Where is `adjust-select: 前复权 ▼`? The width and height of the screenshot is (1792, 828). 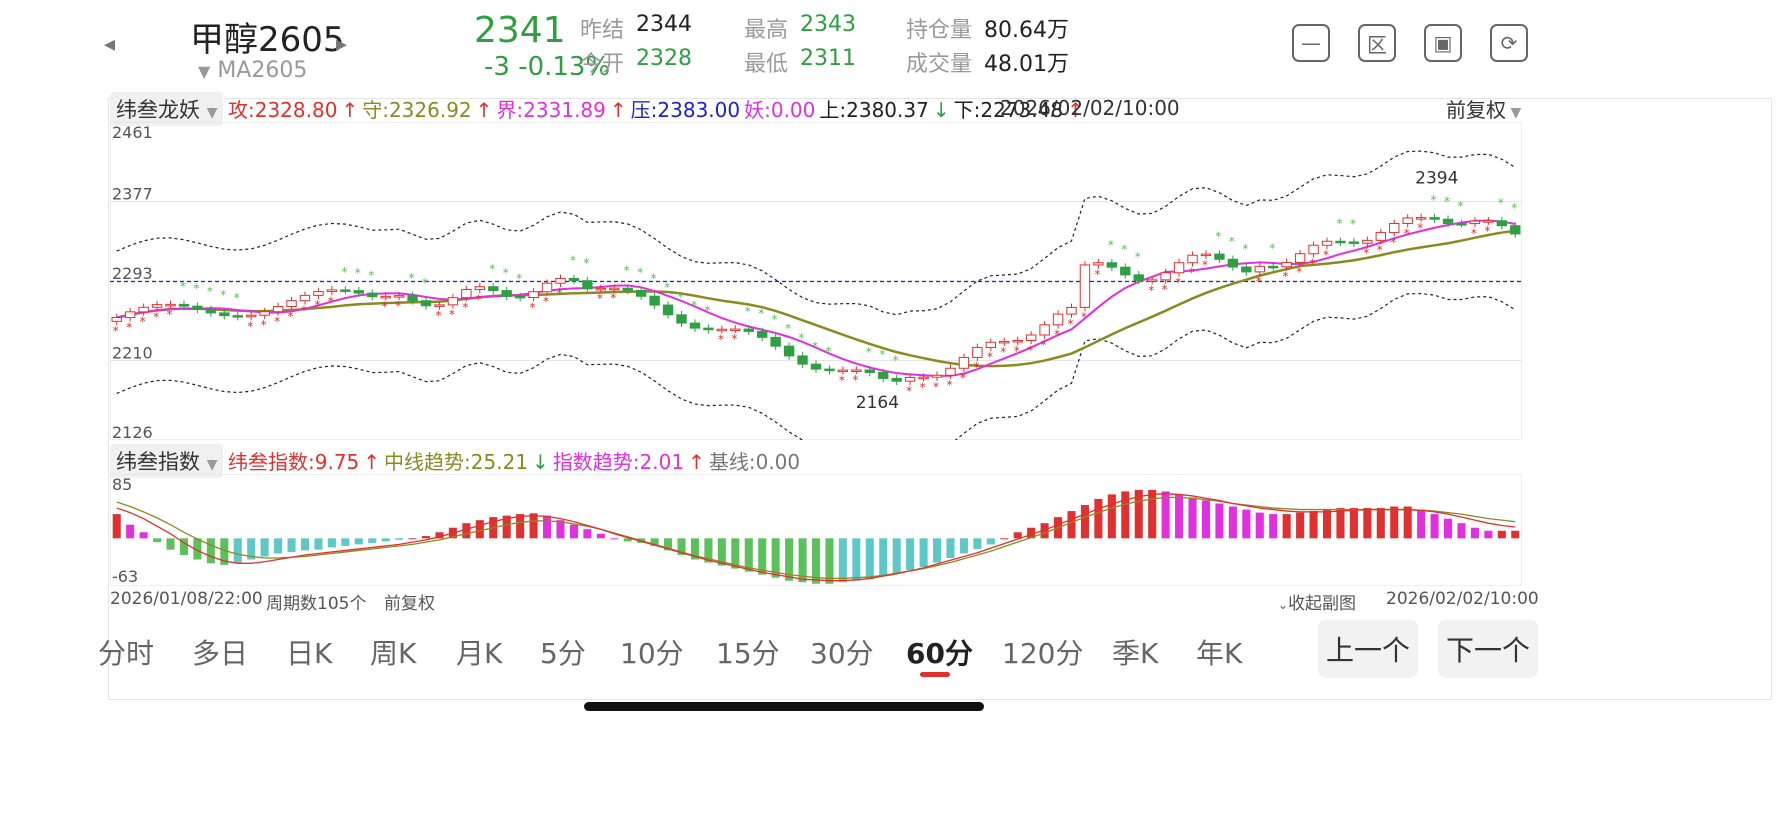 adjust-select: 前复权 ▼ is located at coordinates (1483, 108).